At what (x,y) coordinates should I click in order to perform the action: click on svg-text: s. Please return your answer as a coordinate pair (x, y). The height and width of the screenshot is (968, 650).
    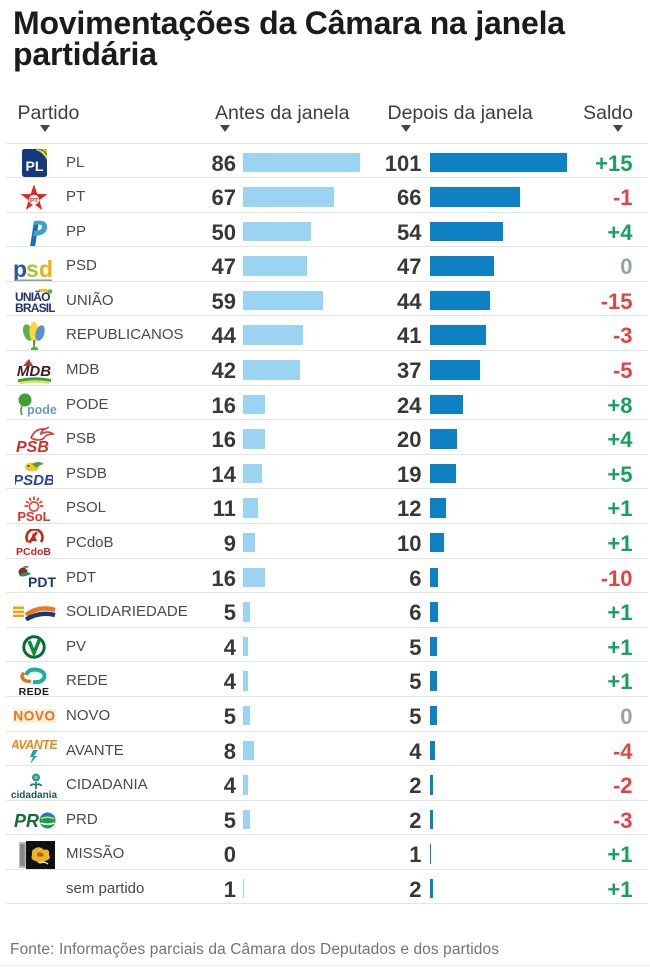
    Looking at the image, I should click on (32, 269).